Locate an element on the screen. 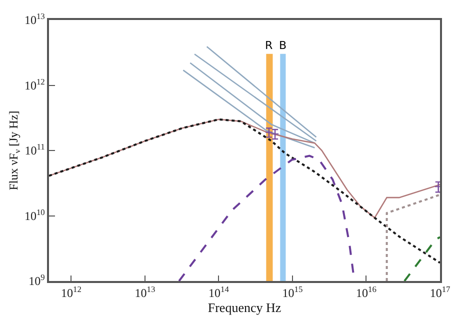  band-label: R is located at coordinates (269, 45).